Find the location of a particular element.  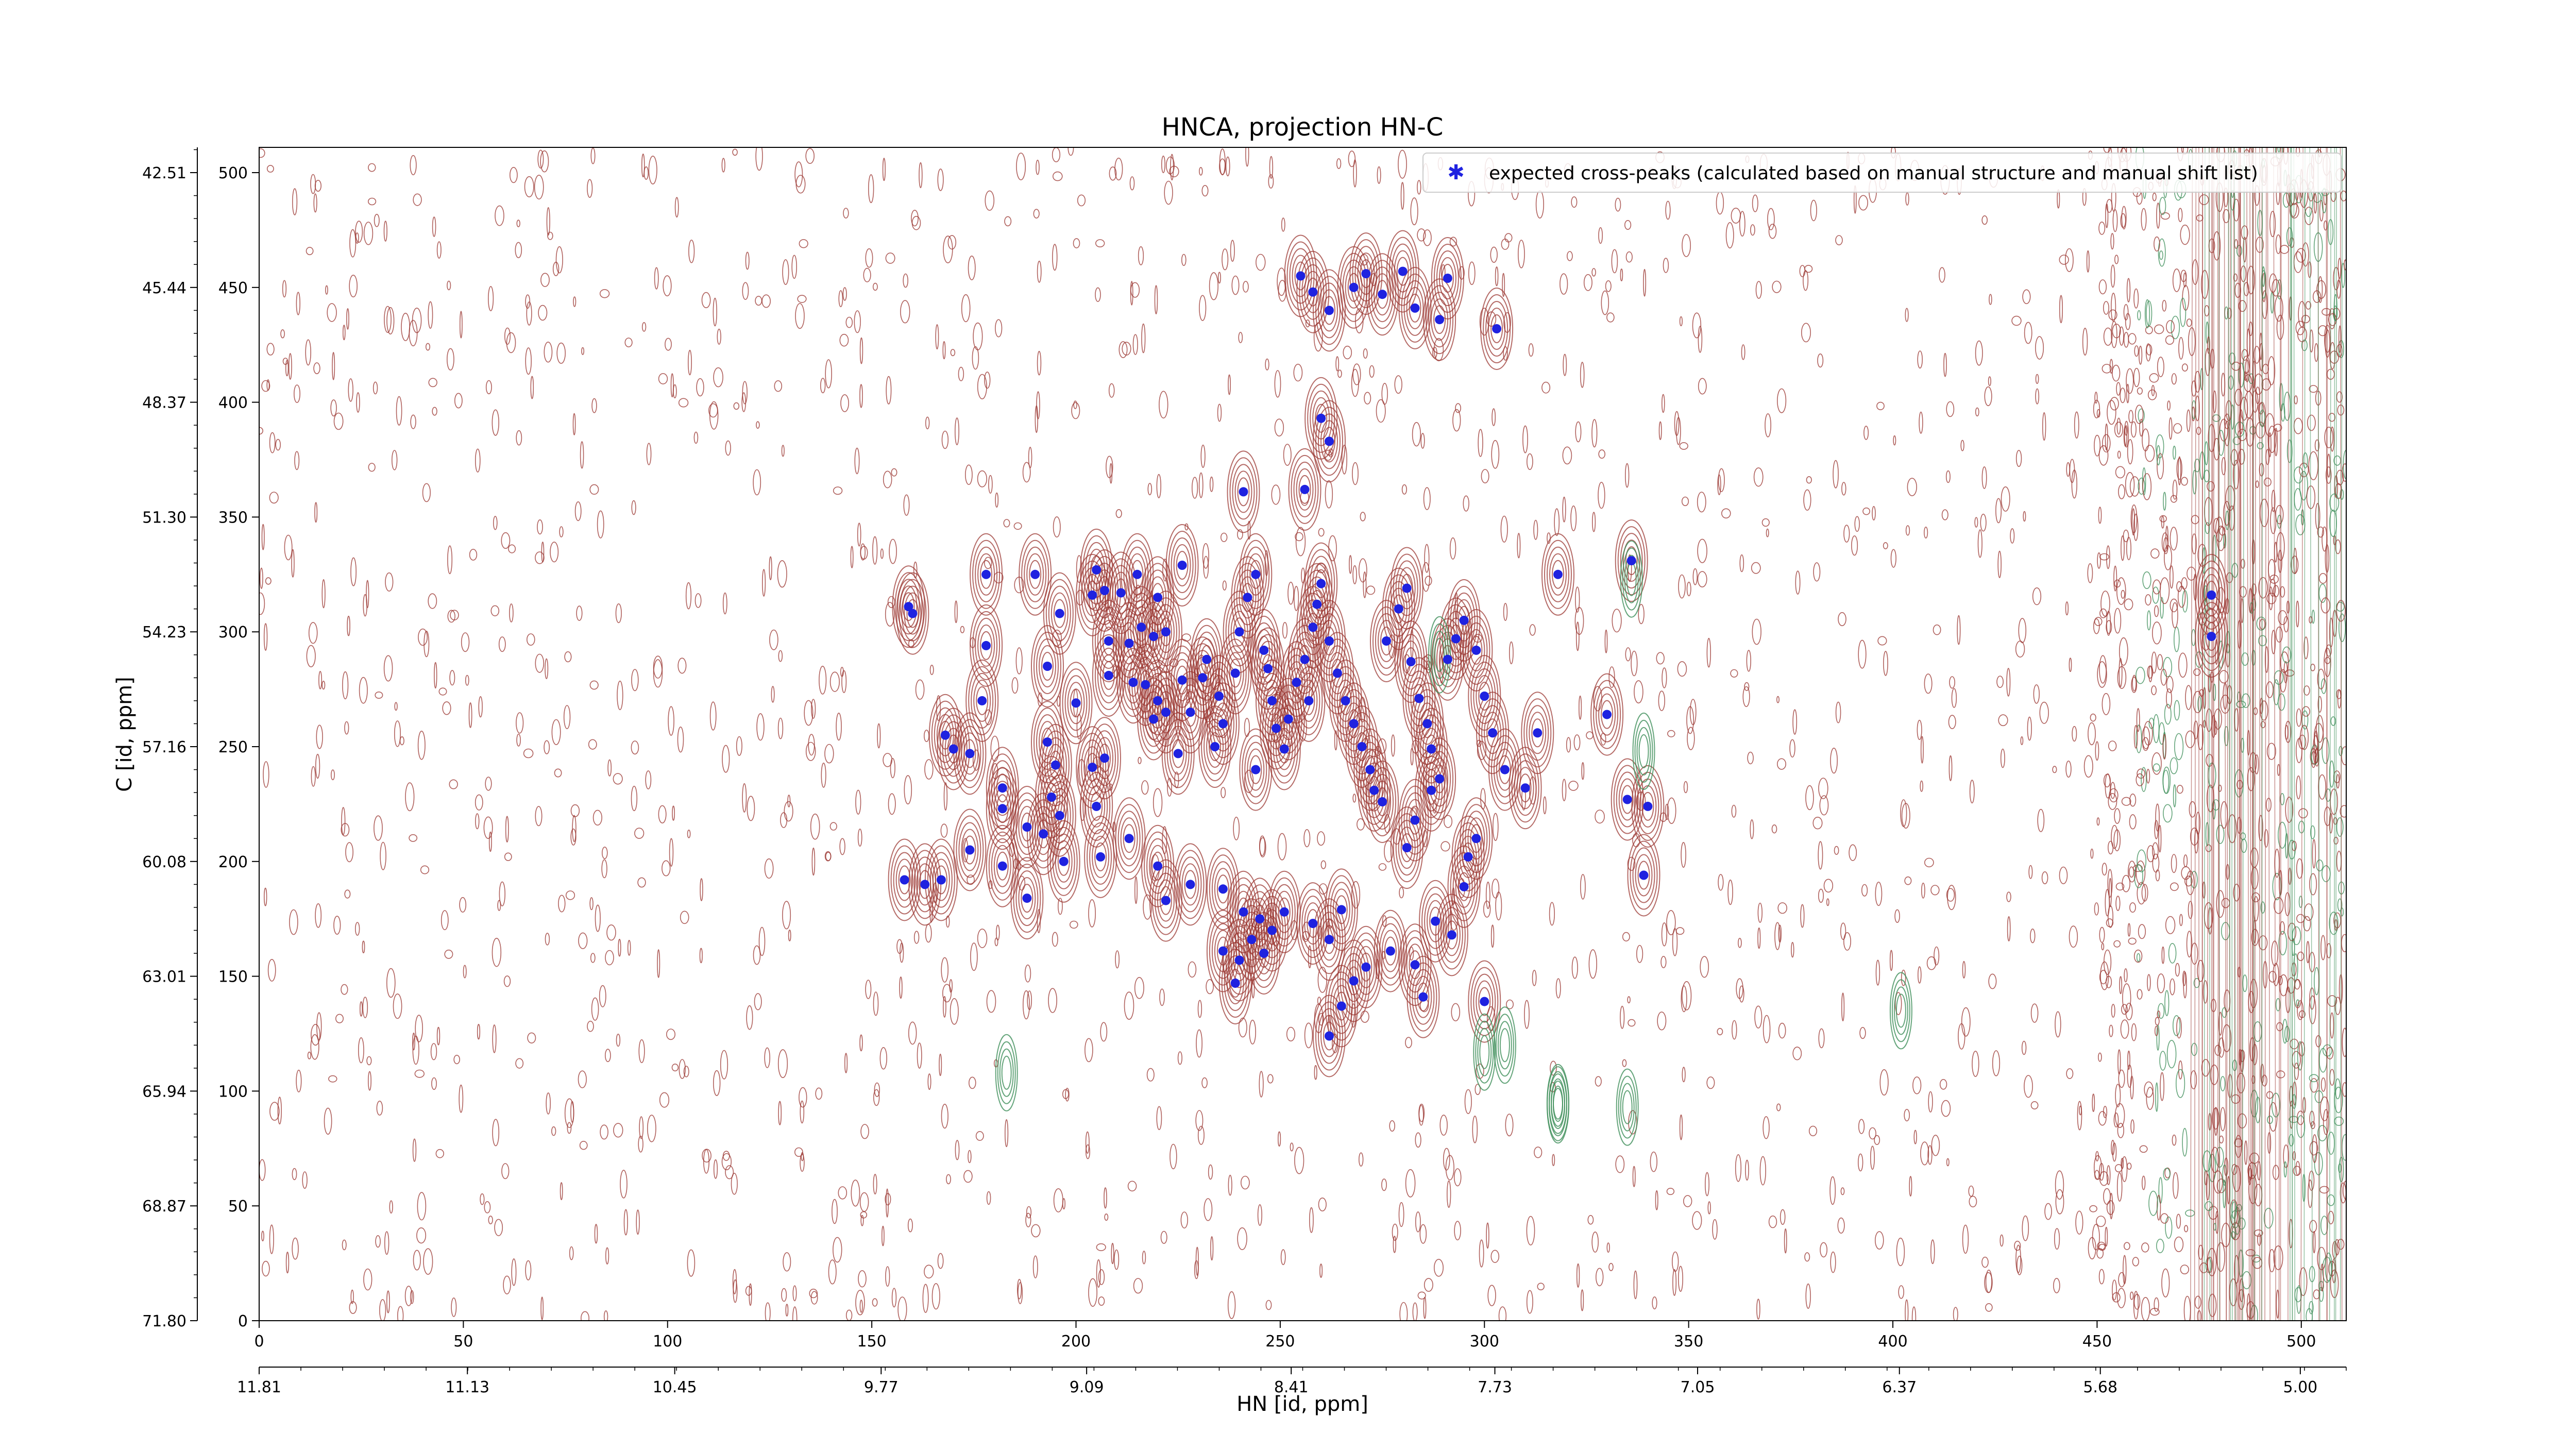

negative-contour is located at coordinates (1643, 751).